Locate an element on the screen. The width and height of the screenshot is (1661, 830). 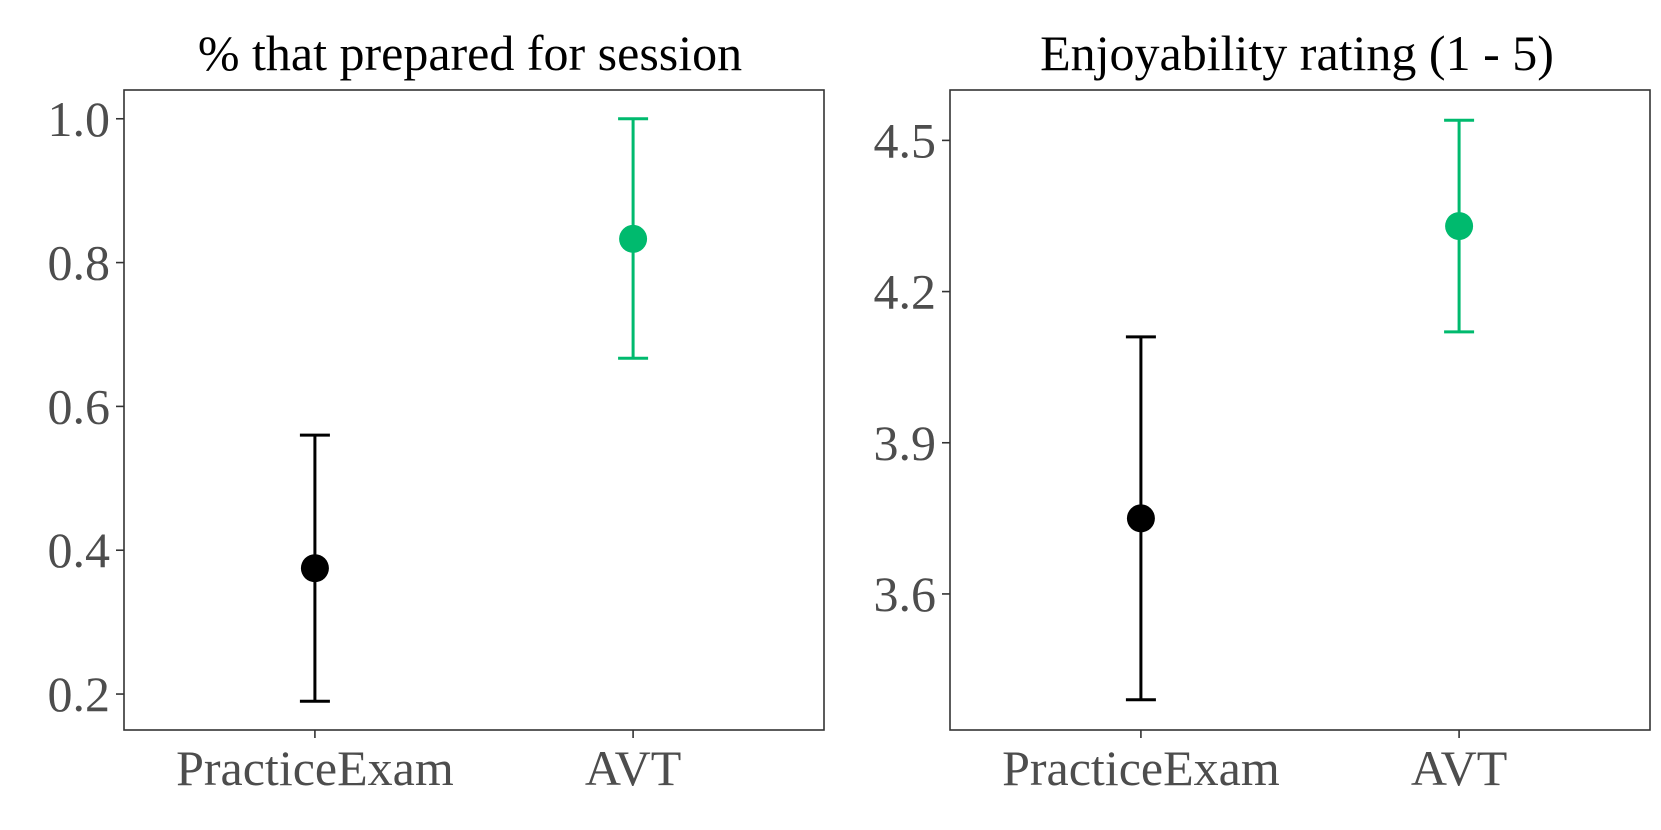
panel-title: % that prepared for session is located at coordinates (470, 53).